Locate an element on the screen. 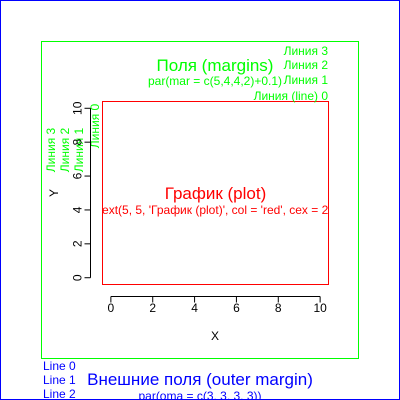 The width and height of the screenshot is (400, 400). left-margin-line-0: Линия 0 is located at coordinates (95, 125).